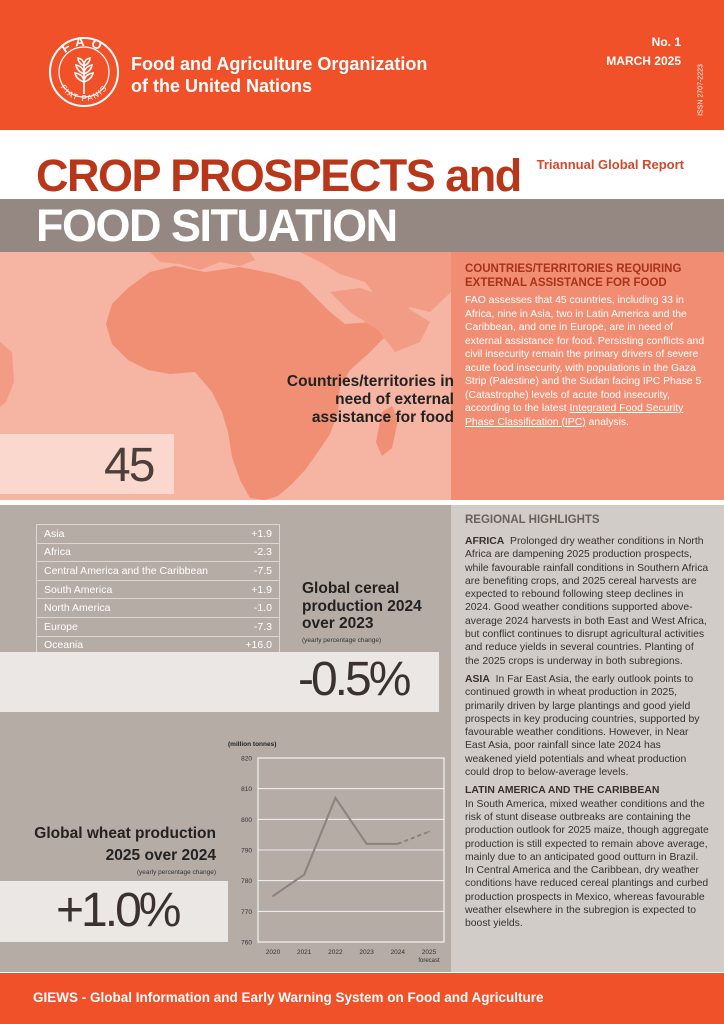 The height and width of the screenshot is (1024, 724). Describe the element at coordinates (246, 851) in the screenshot. I see `chart-y-tick-label: 790` at that location.